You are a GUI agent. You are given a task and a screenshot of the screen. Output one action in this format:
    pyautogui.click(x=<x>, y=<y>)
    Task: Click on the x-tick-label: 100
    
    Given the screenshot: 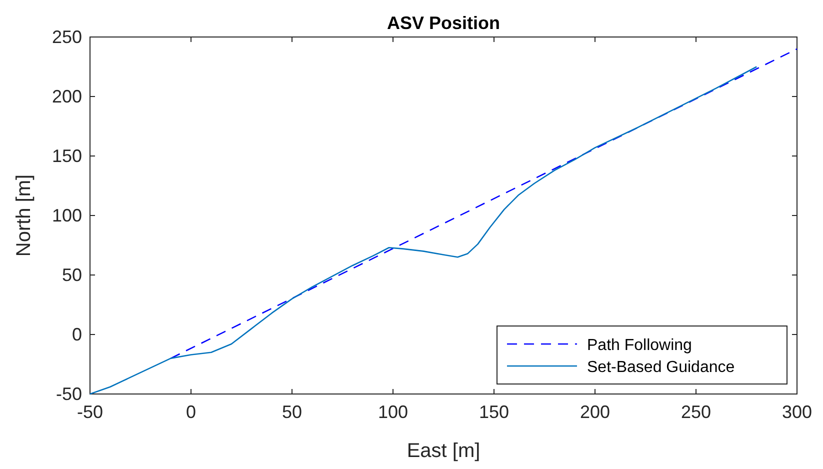 What is the action you would take?
    pyautogui.click(x=393, y=412)
    